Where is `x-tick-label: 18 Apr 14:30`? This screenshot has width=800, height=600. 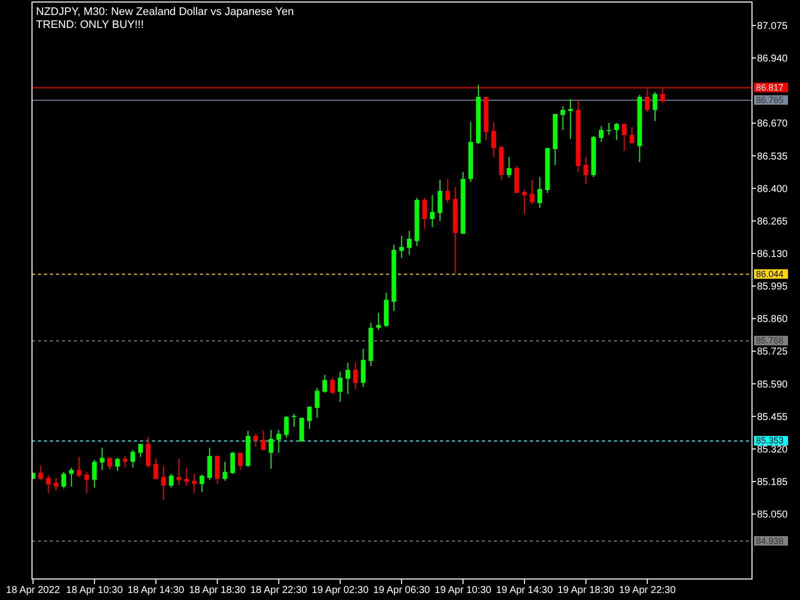 x-tick-label: 18 Apr 14:30 is located at coordinates (156, 590).